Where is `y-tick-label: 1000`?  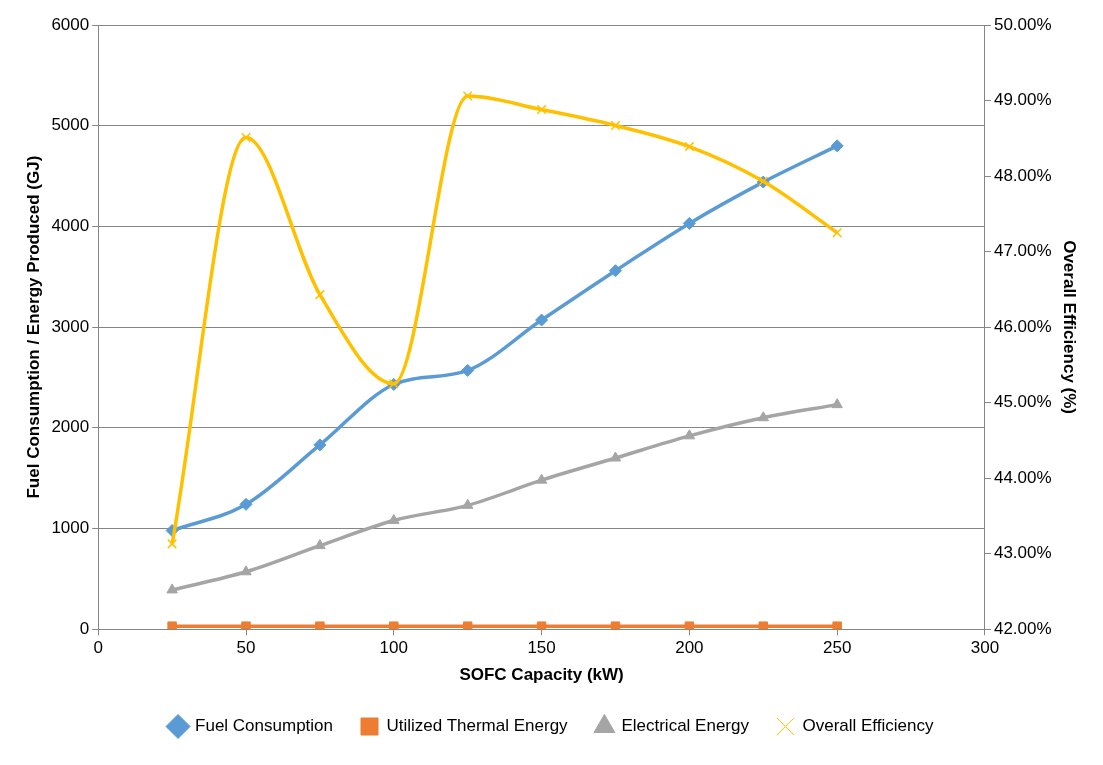 y-tick-label: 1000 is located at coordinates (70, 528).